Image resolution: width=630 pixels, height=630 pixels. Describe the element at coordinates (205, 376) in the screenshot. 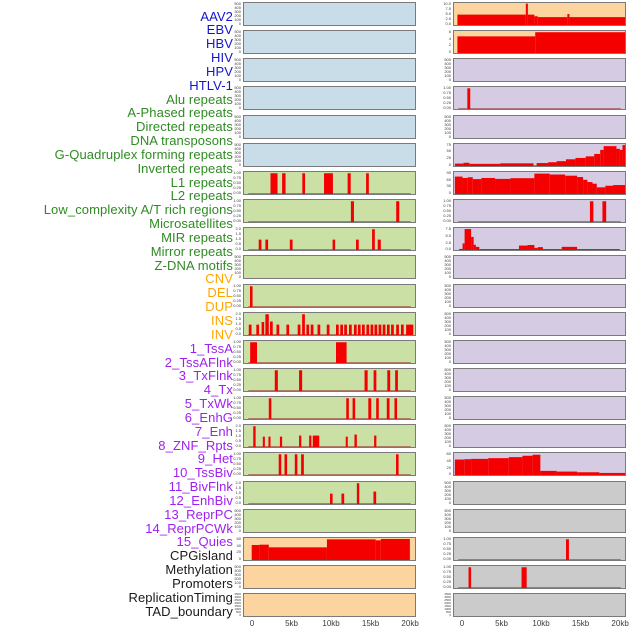

I see `track-label-3_TxFlnk: 3_TxFlnk` at that location.